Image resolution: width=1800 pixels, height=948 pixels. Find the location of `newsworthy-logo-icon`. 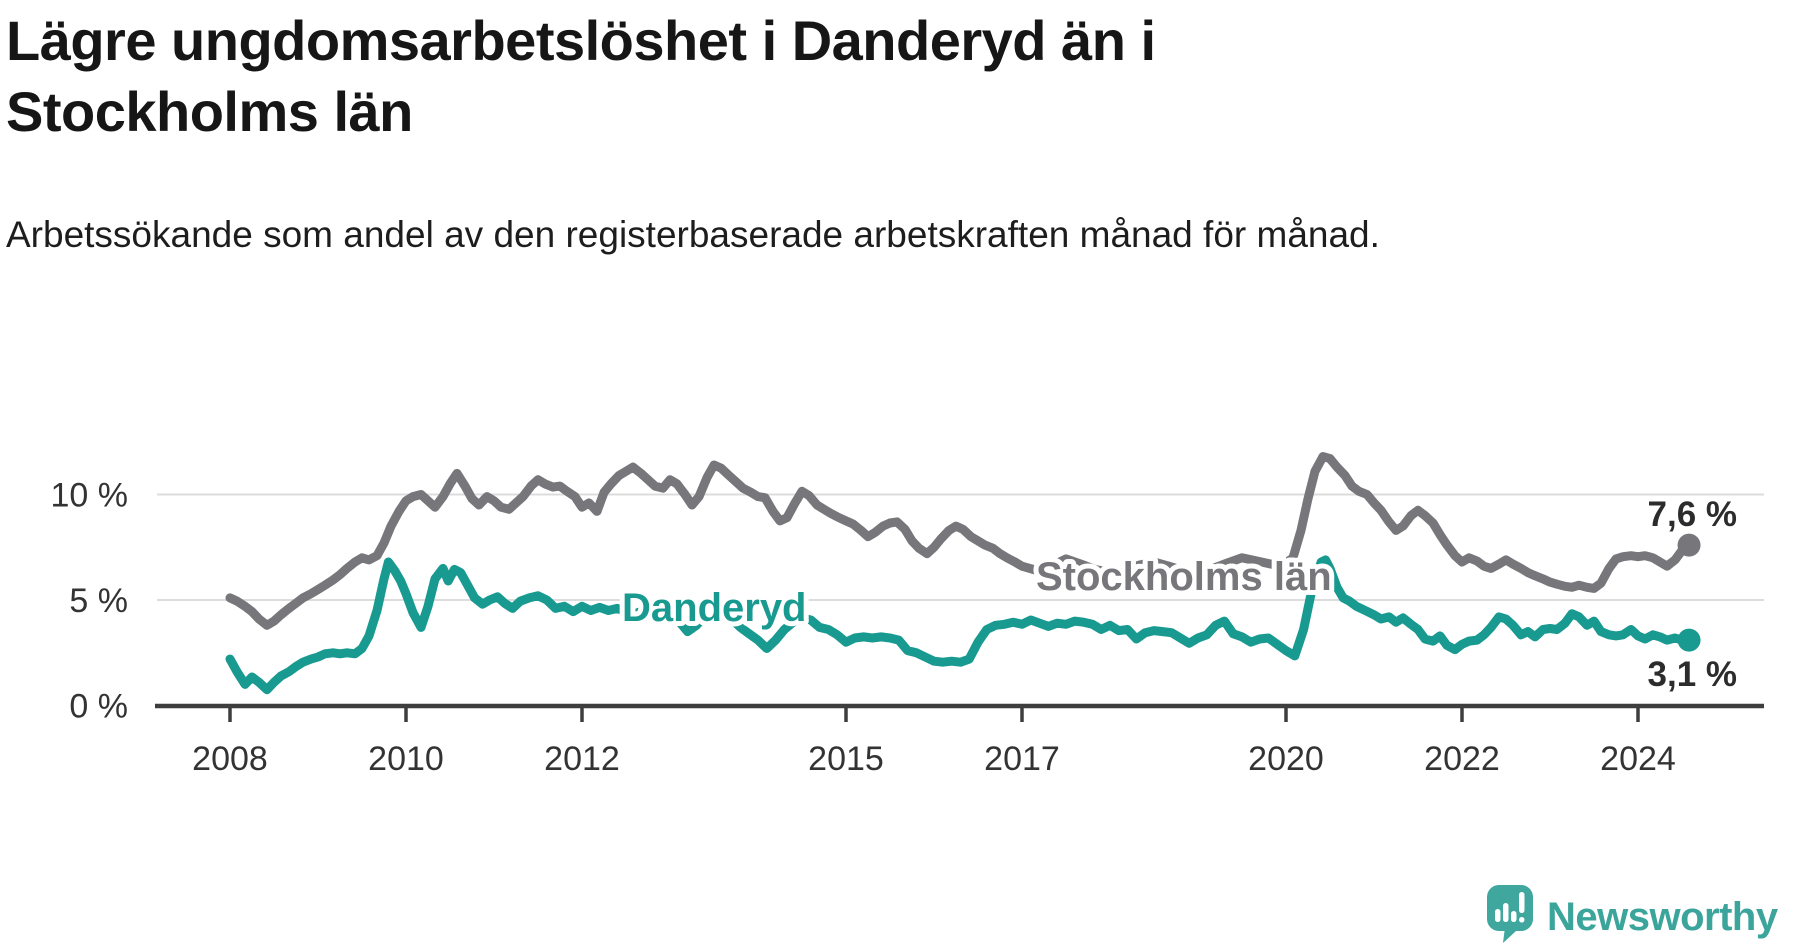

newsworthy-logo-icon is located at coordinates (1510, 916).